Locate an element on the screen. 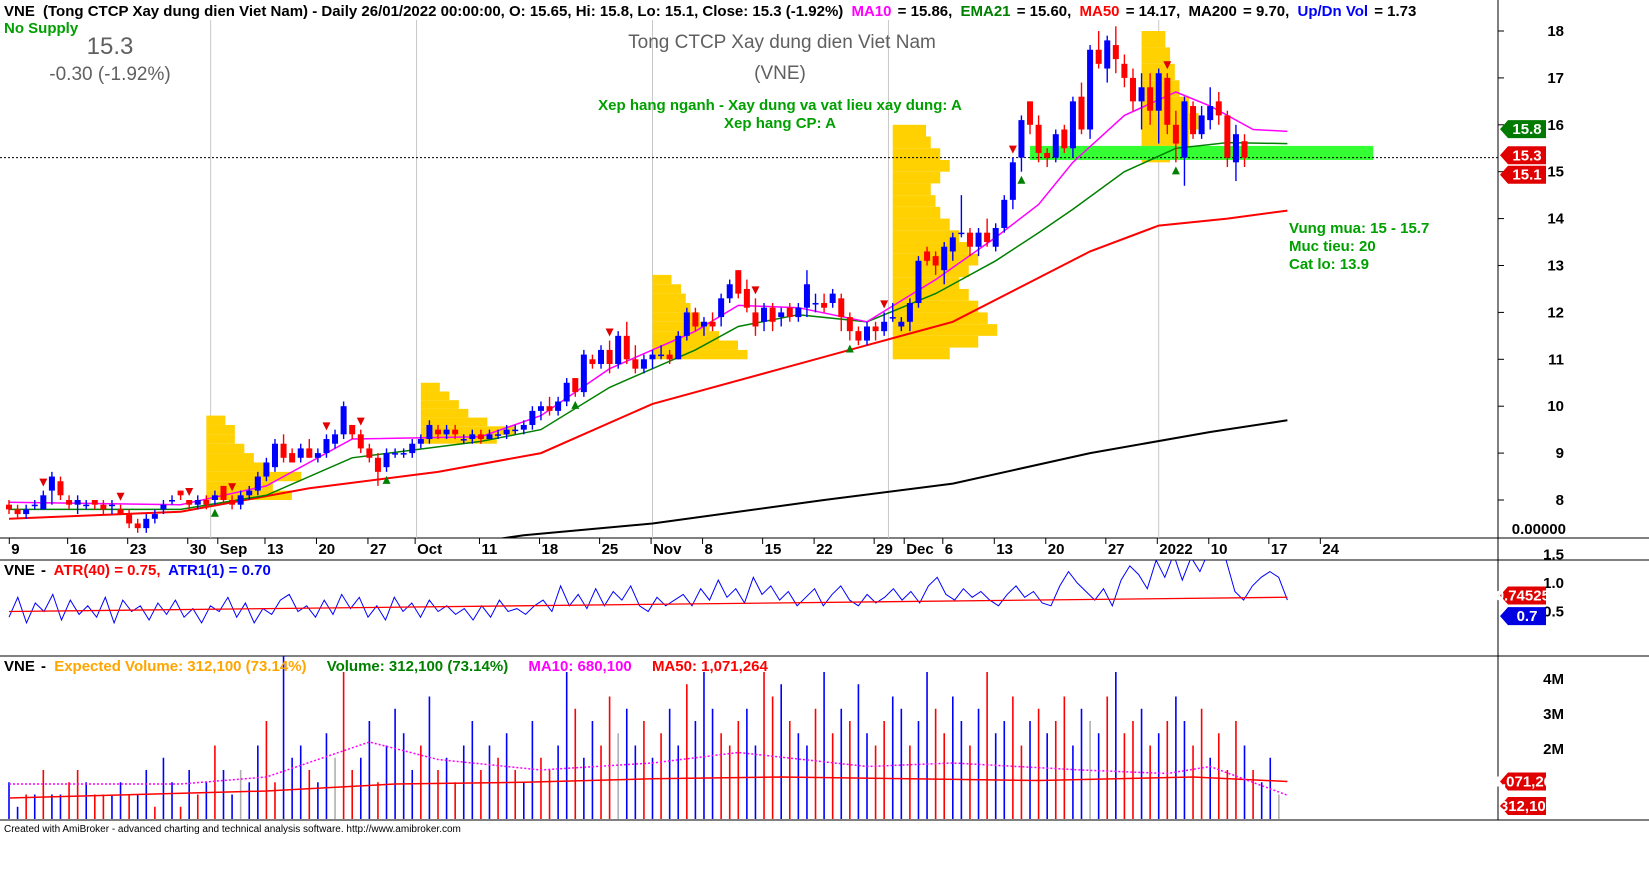 This screenshot has width=1649, height=878. atr1-tag: 0.7 is located at coordinates (1523, 616).